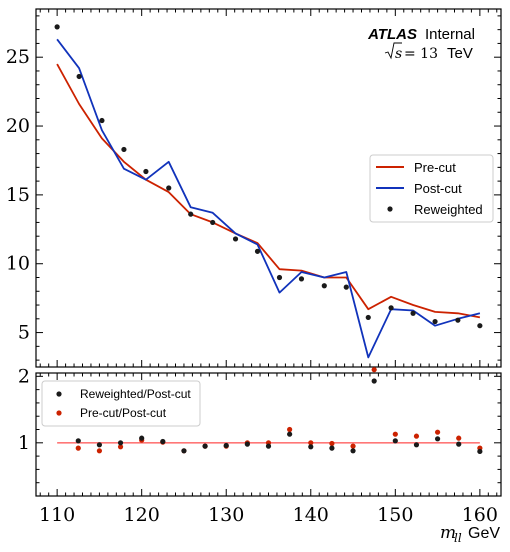  I want to click on energy-s: s, so click(398, 54).